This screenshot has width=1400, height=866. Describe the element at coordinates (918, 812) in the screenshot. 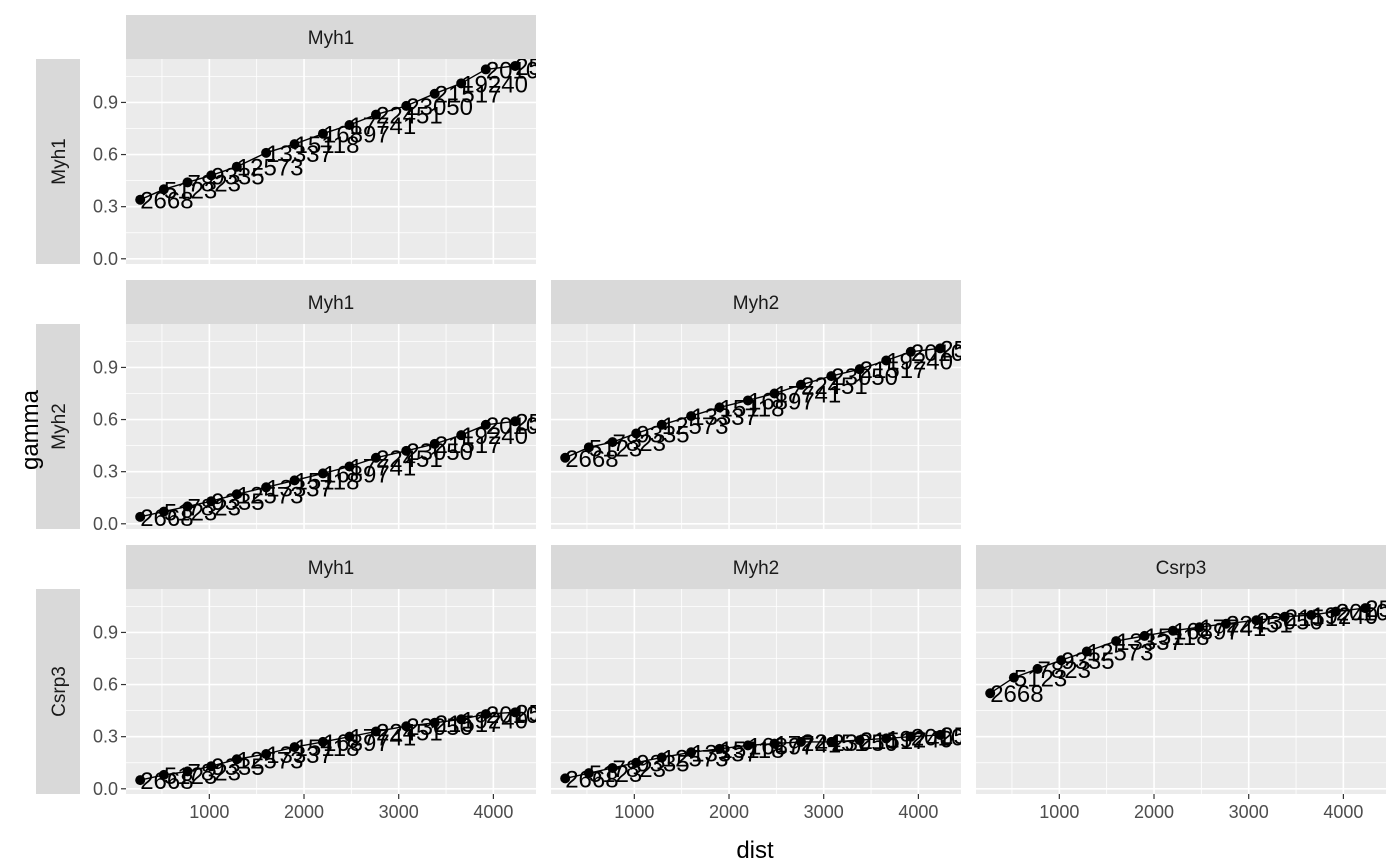

I see `x-tick-label: 4000` at that location.